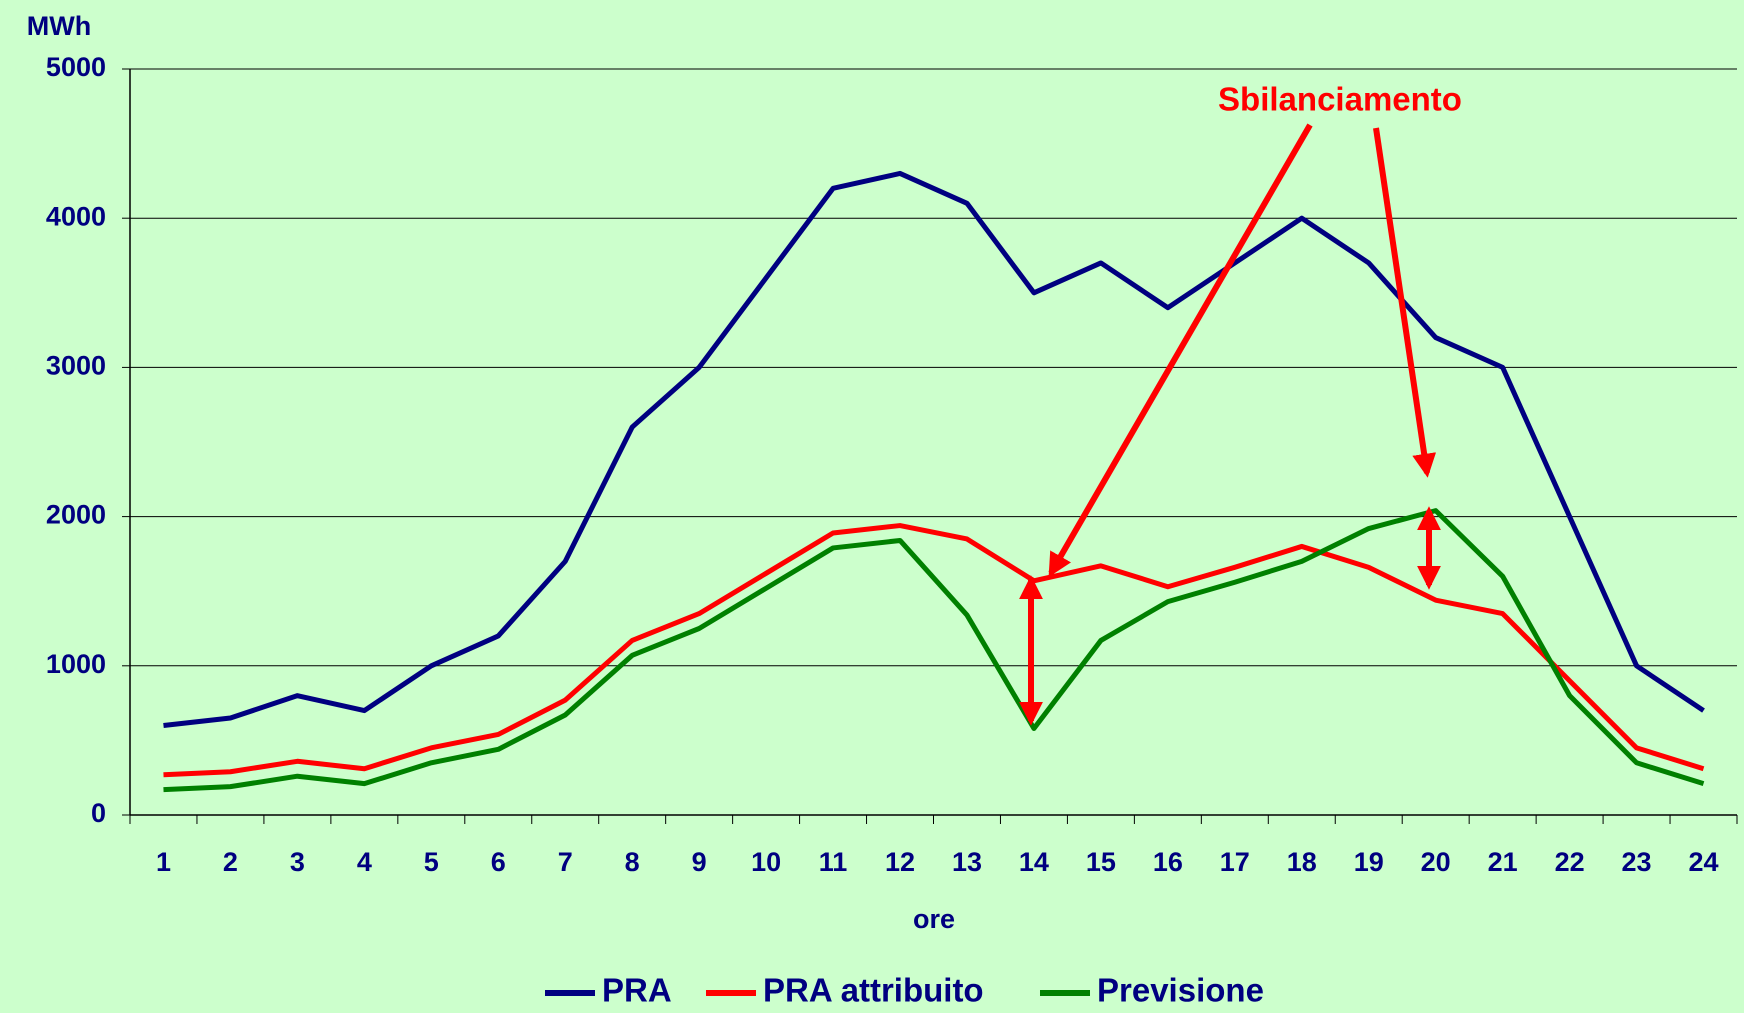  I want to click on y-tick-label: 3000, so click(76, 366).